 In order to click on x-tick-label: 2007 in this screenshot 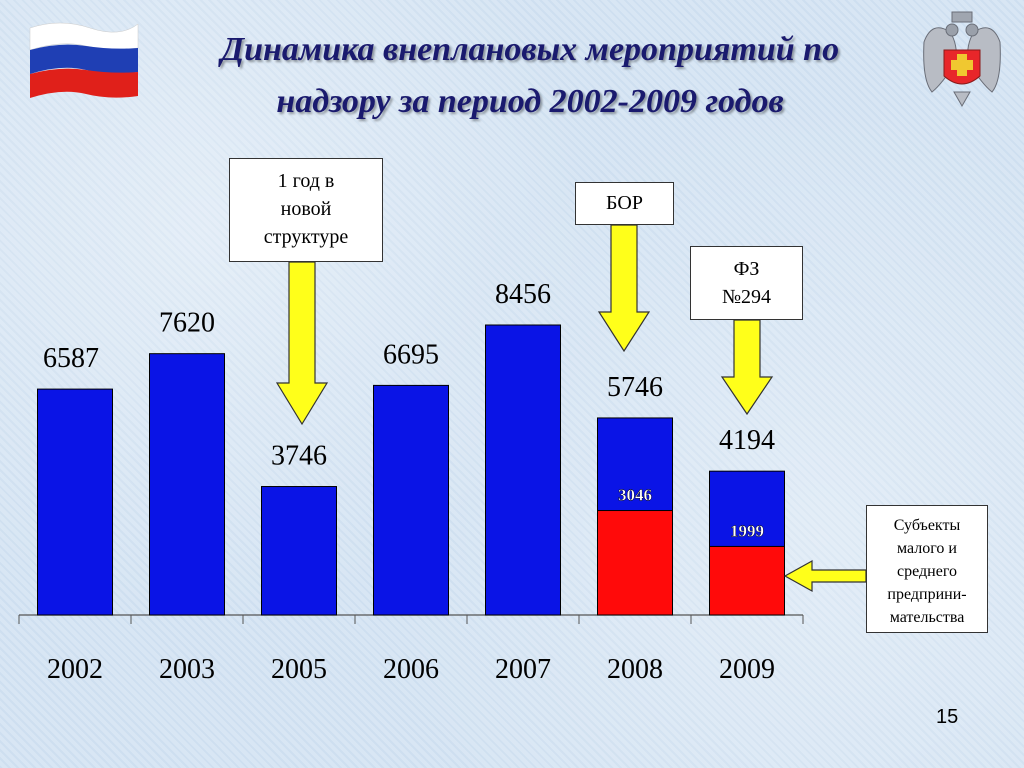, I will do `click(523, 669)`.